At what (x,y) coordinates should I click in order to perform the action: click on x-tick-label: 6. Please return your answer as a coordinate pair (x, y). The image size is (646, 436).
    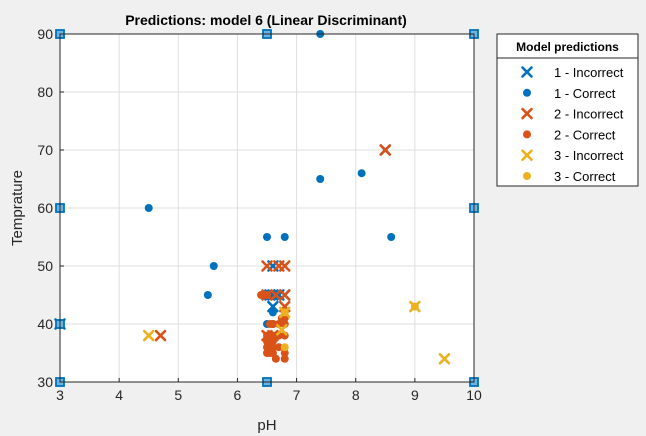
    Looking at the image, I should click on (238, 395).